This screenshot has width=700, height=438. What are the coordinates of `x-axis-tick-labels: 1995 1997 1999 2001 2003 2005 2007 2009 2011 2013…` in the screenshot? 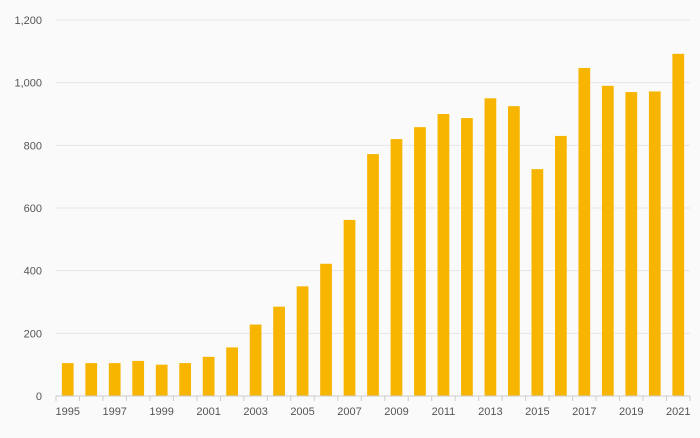 It's located at (372, 412).